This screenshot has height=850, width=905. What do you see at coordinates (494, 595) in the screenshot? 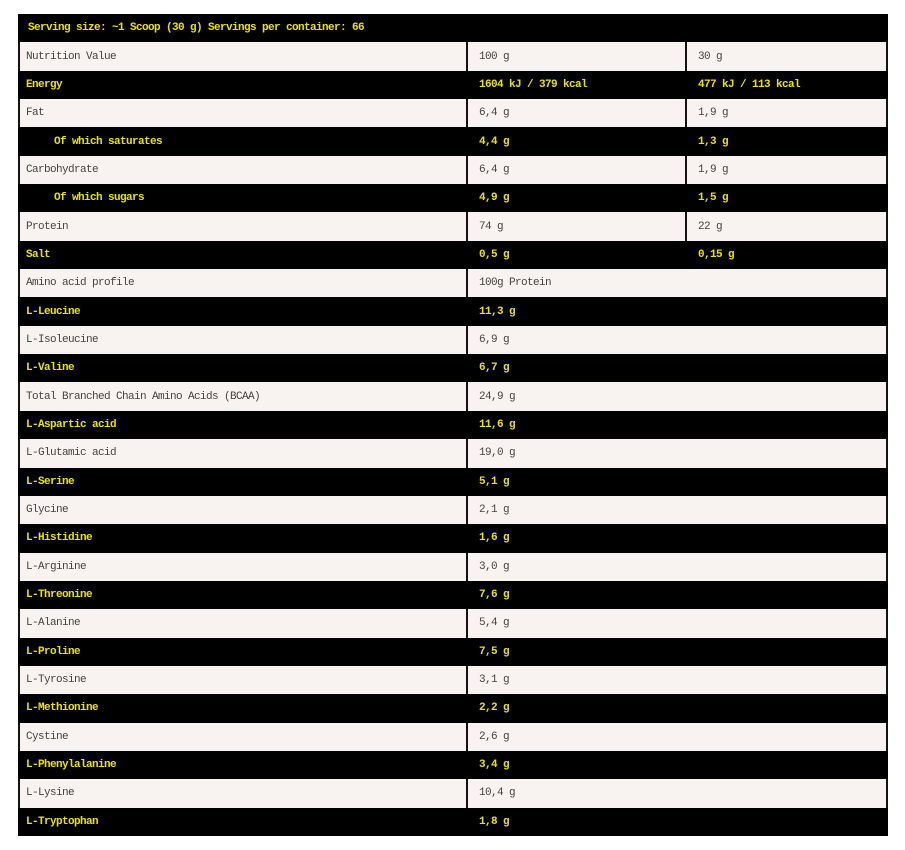
I see `value-per-100g: 7,6 g` at bounding box center [494, 595].